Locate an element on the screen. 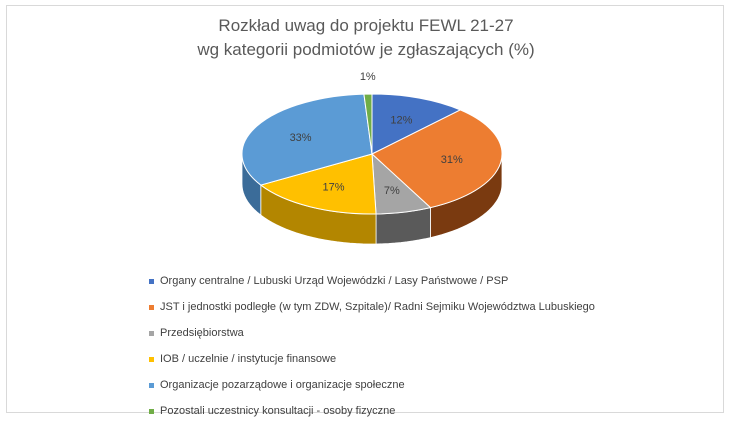 This screenshot has width=732, height=424. pie-label-3: 17% is located at coordinates (334, 188).